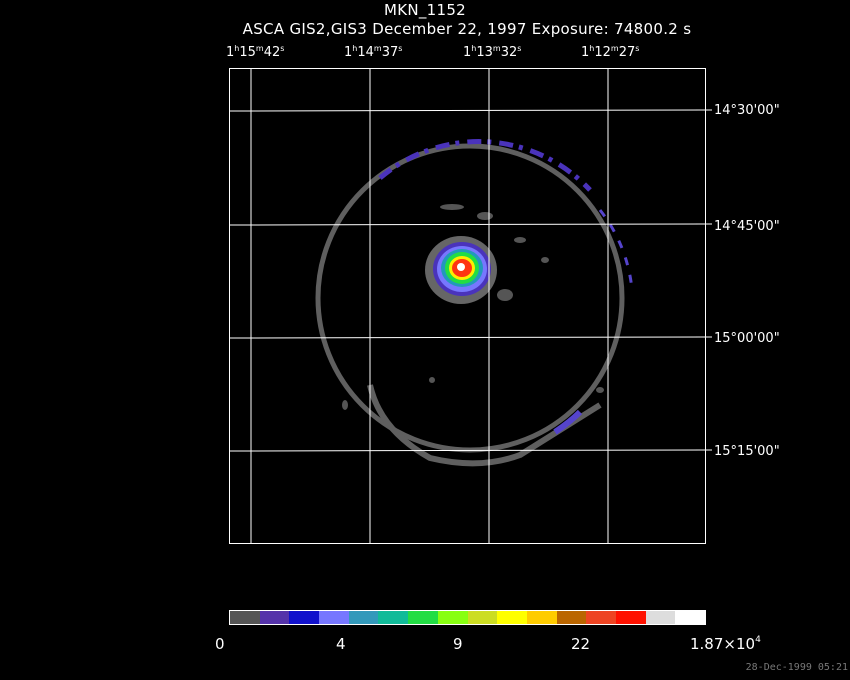 The image size is (850, 680). Describe the element at coordinates (492, 52) in the screenshot. I see `ra-label: 1h13m32s` at that location.